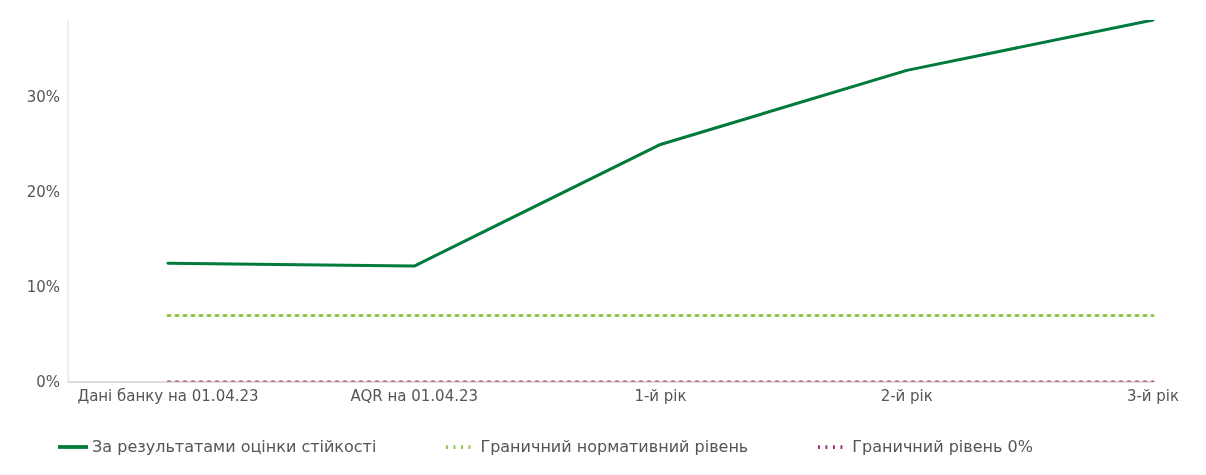  What do you see at coordinates (43, 287) in the screenshot?
I see `y-tick-label: 10%` at bounding box center [43, 287].